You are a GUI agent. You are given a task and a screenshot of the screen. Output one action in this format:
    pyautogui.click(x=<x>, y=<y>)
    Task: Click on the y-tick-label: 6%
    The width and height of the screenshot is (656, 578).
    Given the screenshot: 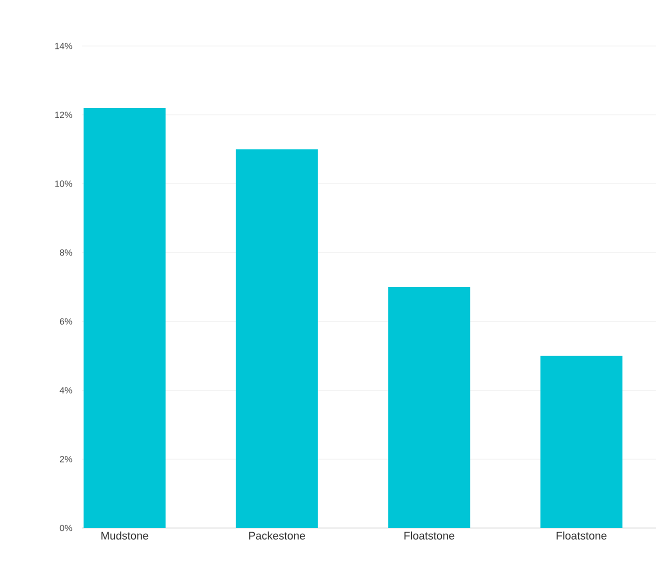 What is the action you would take?
    pyautogui.click(x=66, y=321)
    